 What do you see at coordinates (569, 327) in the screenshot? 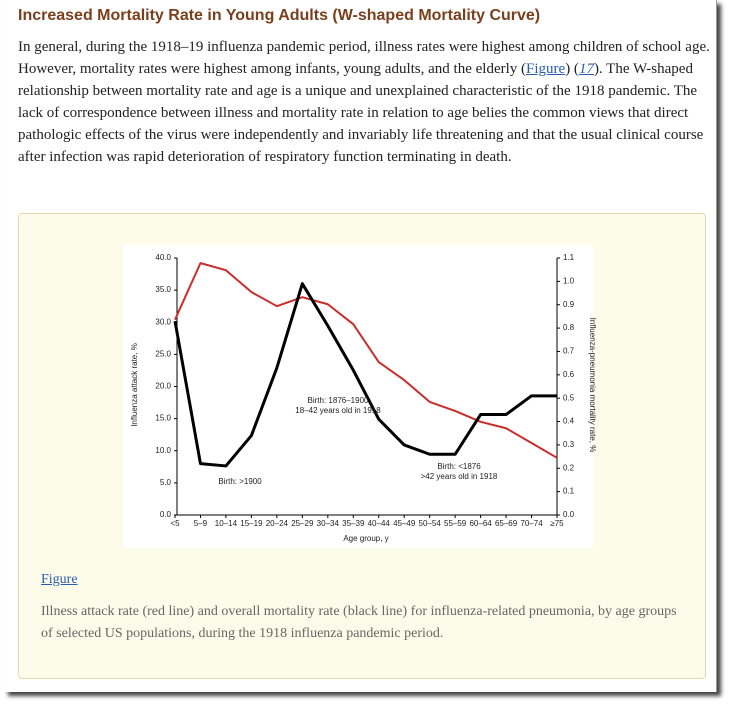
I see `y2-tick-label: 0.8` at bounding box center [569, 327].